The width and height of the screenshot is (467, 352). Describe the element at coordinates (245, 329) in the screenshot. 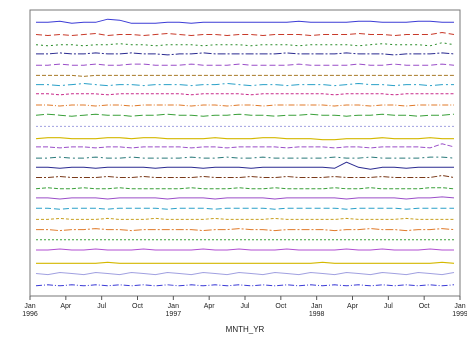

I see `x-axis-title: MNTH_YR` at that location.